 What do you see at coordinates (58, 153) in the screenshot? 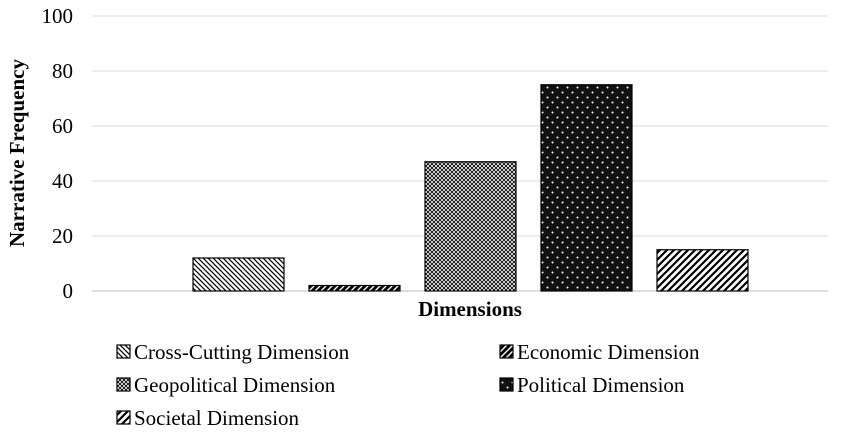
I see `y-axis-ticks: 0 20 40 60 80 100` at bounding box center [58, 153].